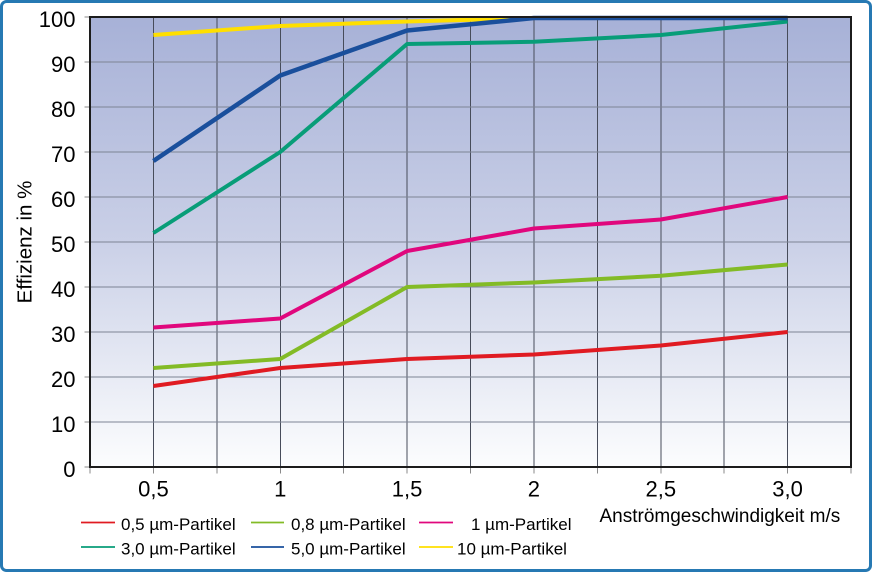 The height and width of the screenshot is (572, 872). Describe the element at coordinates (280, 489) in the screenshot. I see `svg-text: 1` at that location.